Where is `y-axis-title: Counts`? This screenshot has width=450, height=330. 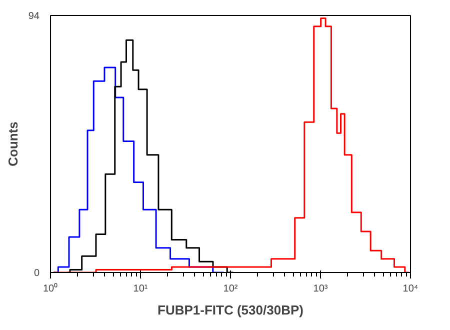 y-axis-title: Counts is located at coordinates (12, 144).